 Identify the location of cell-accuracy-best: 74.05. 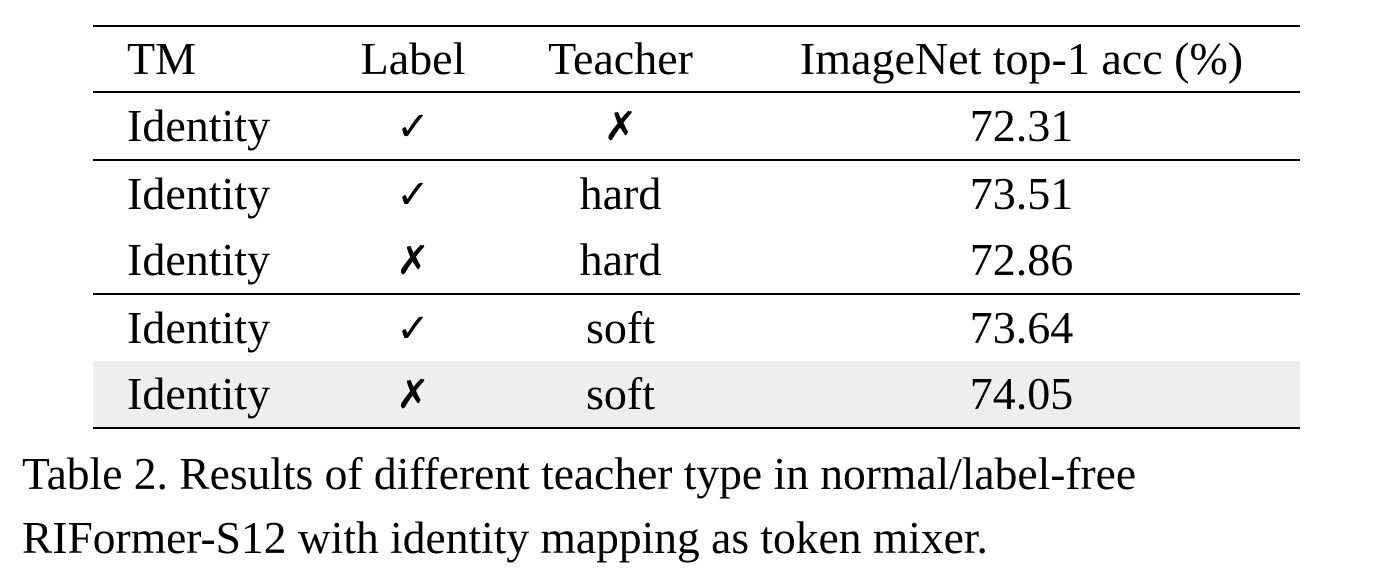
(1021, 394).